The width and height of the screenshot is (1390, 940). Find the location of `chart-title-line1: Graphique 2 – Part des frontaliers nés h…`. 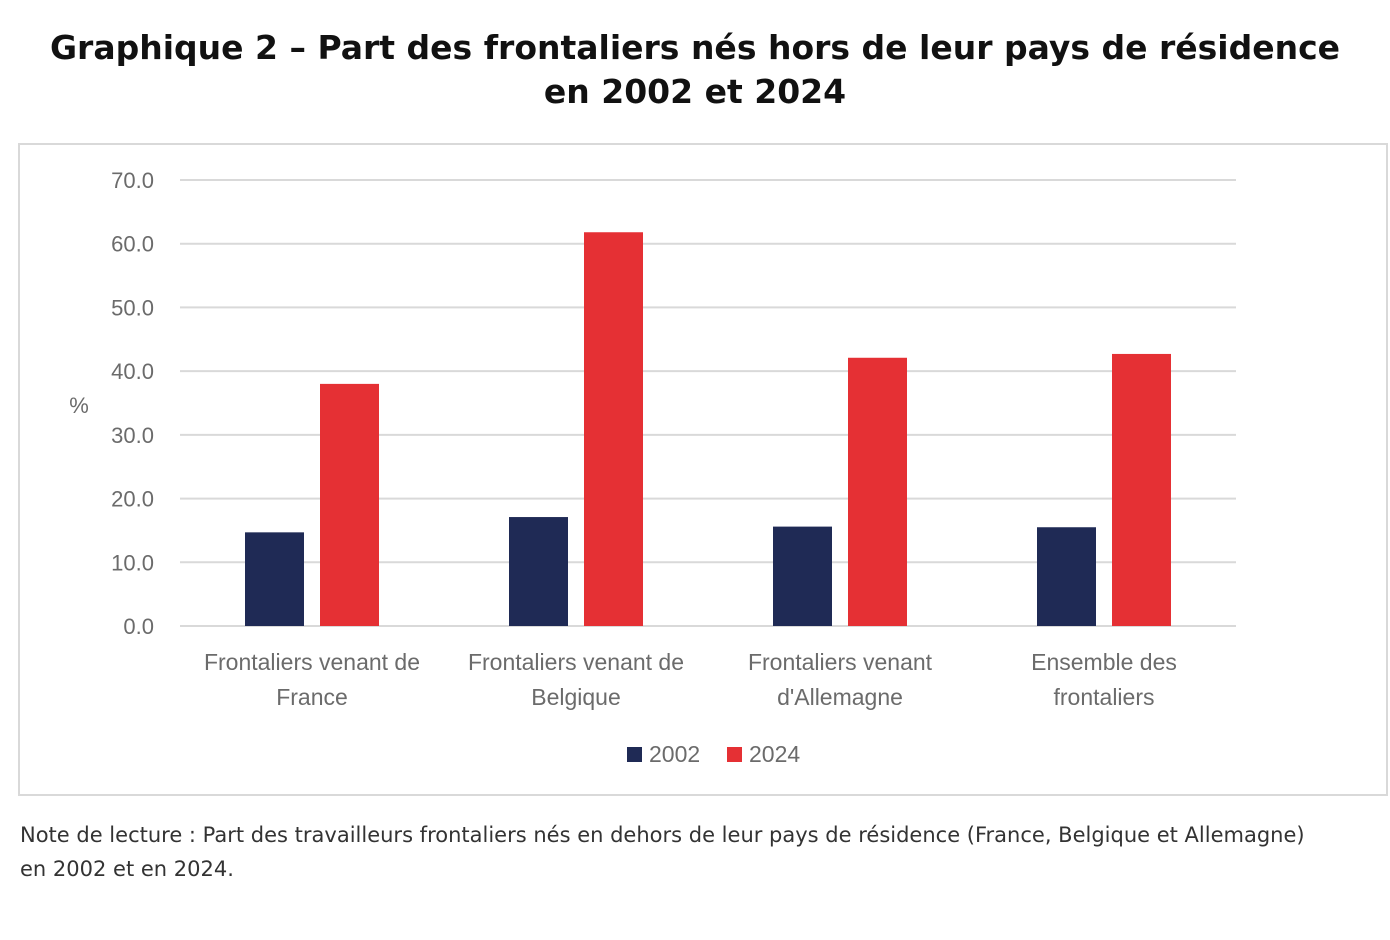

chart-title-line1: Graphique 2 – Part des frontaliers nés h… is located at coordinates (695, 47).